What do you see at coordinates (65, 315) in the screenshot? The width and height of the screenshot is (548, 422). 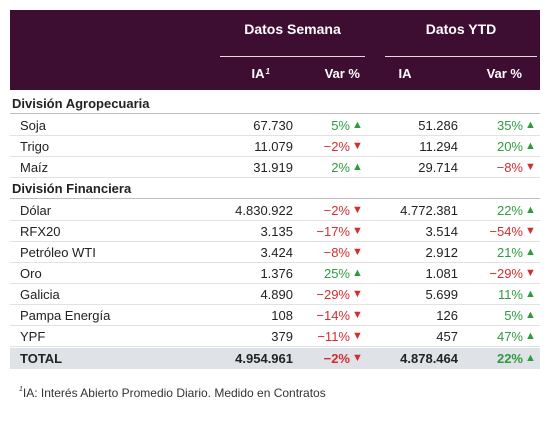 I see `row-name: Pampa Energía` at bounding box center [65, 315].